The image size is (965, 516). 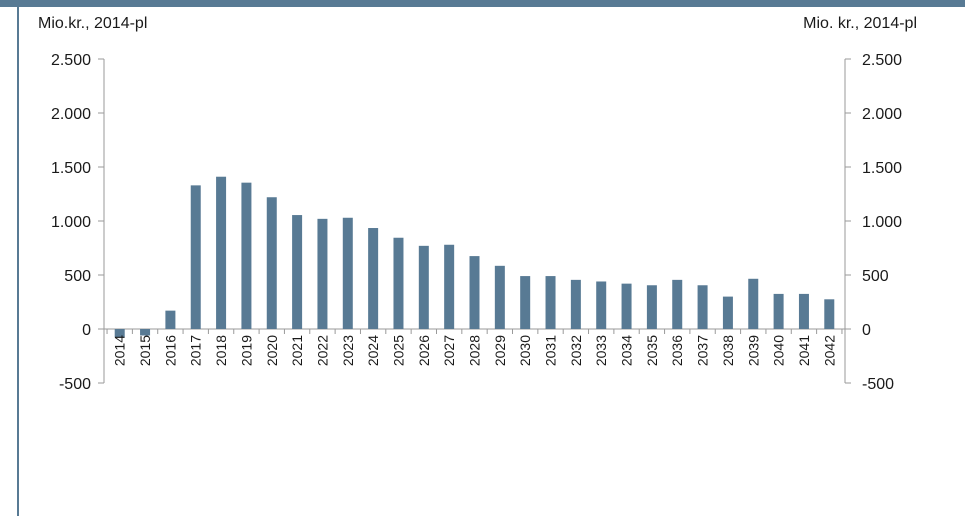 I want to click on bar-2024, so click(x=373, y=278).